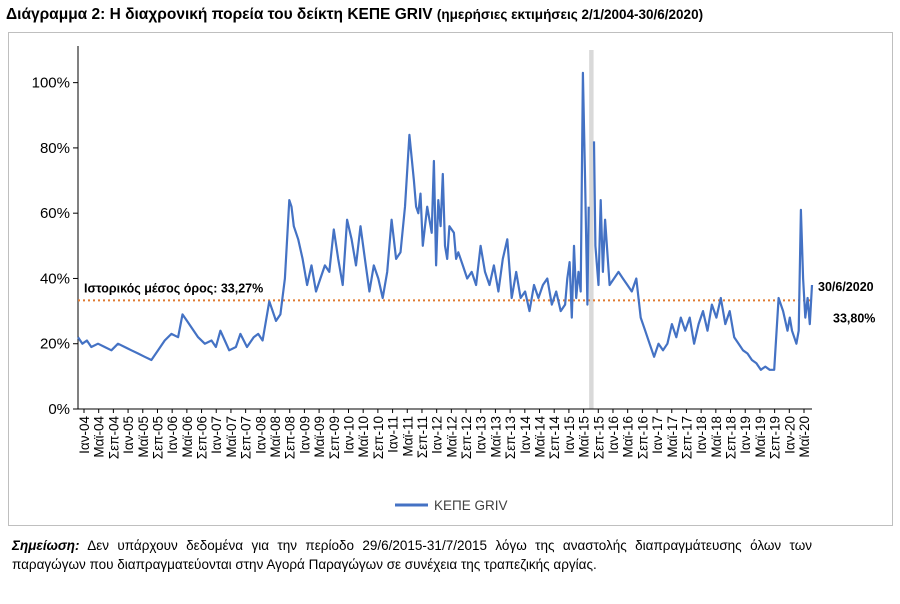 The height and width of the screenshot is (604, 900). What do you see at coordinates (216, 435) in the screenshot?
I see `x-tick-label: Ιαν-07` at bounding box center [216, 435].